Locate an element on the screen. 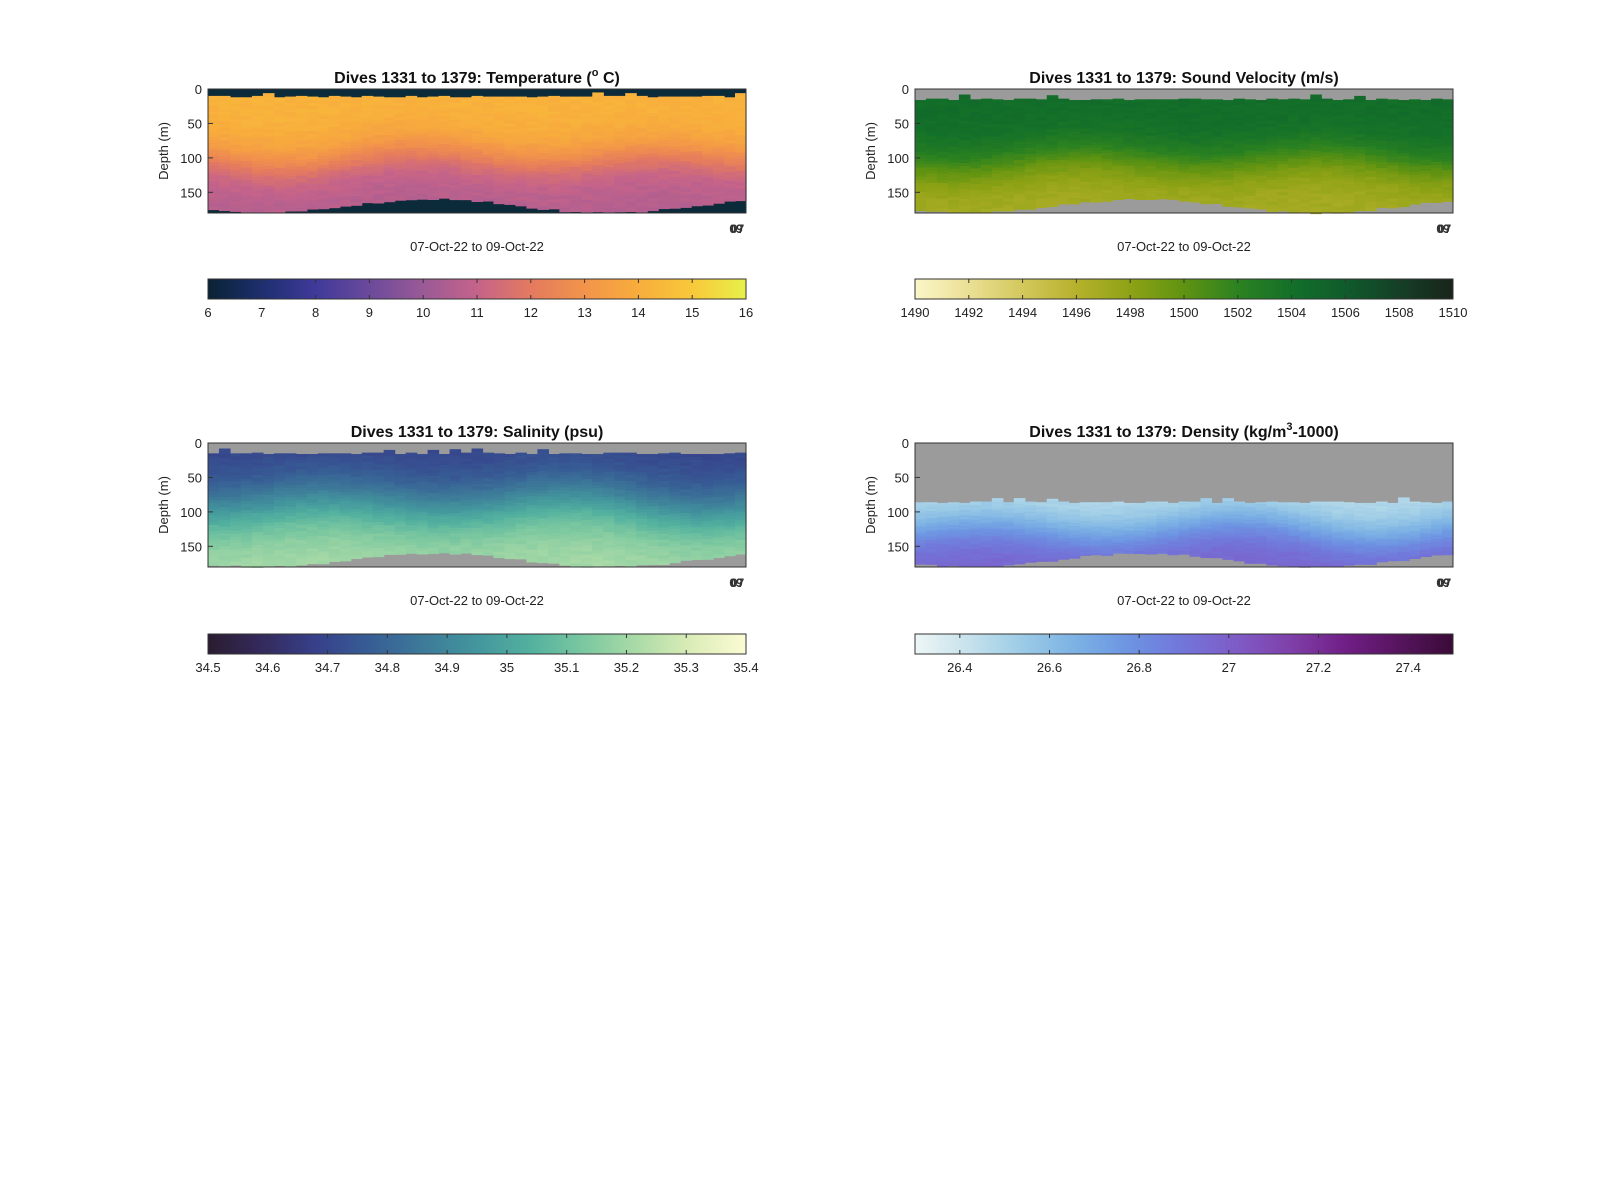 This screenshot has width=1600, height=1179. chart-title: Dives 1331 to 1379: Salinity (psu) is located at coordinates (477, 432).